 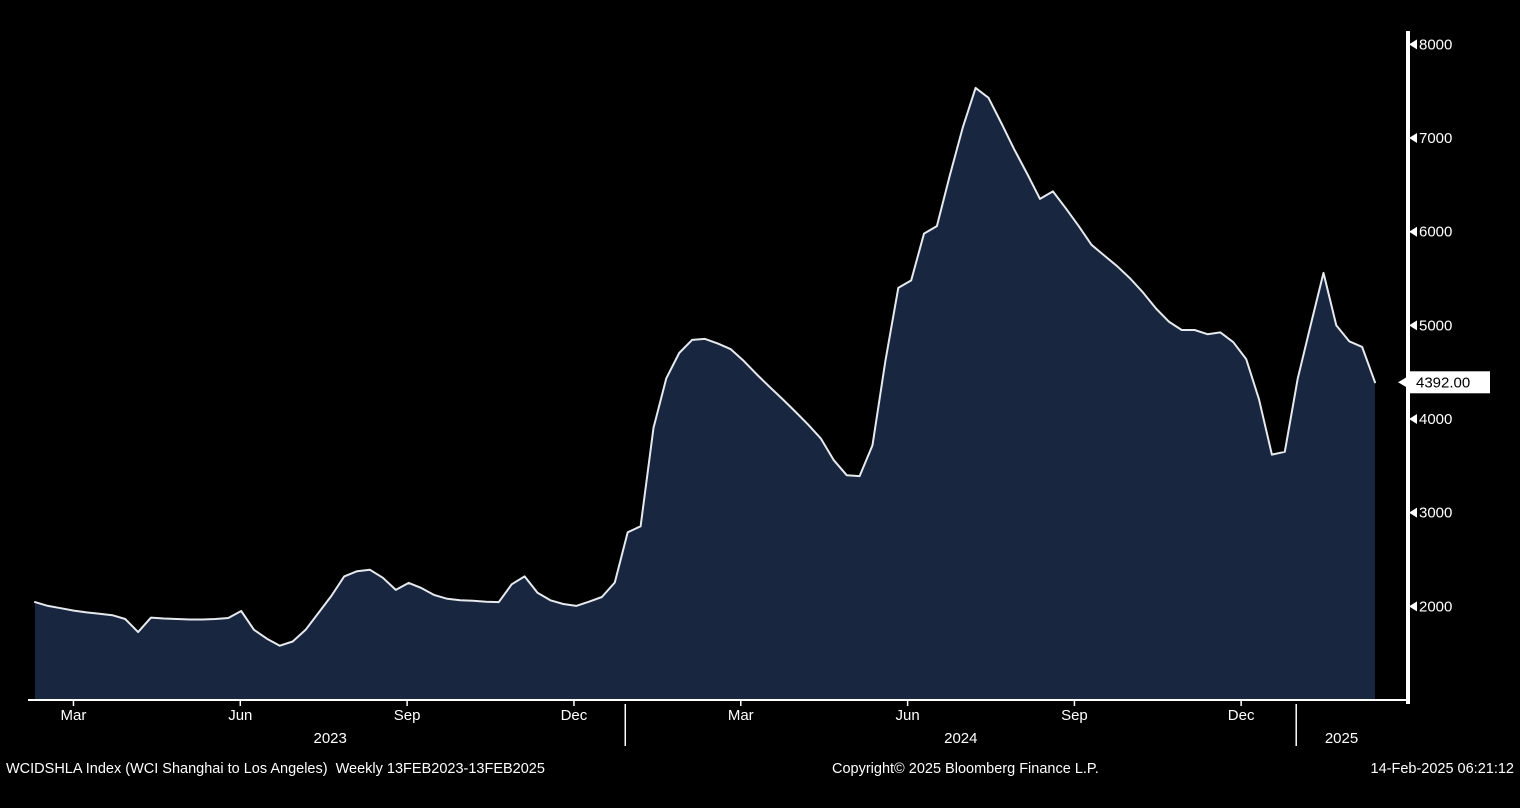 I want to click on footer-timestamp: 14-Feb-2025 06:21:12, so click(x=1442, y=769).